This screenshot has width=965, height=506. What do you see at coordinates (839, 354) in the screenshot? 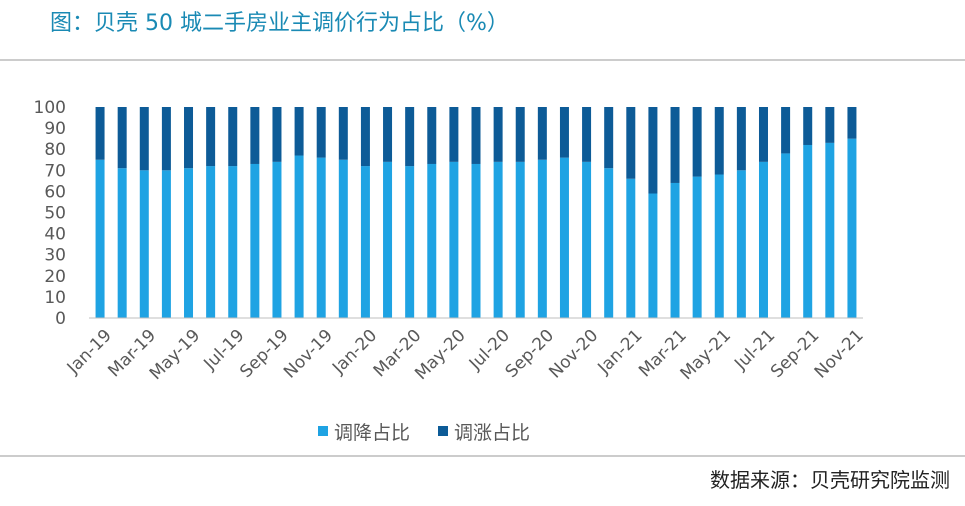
I see `x-tick-label: Nov-21` at bounding box center [839, 354].